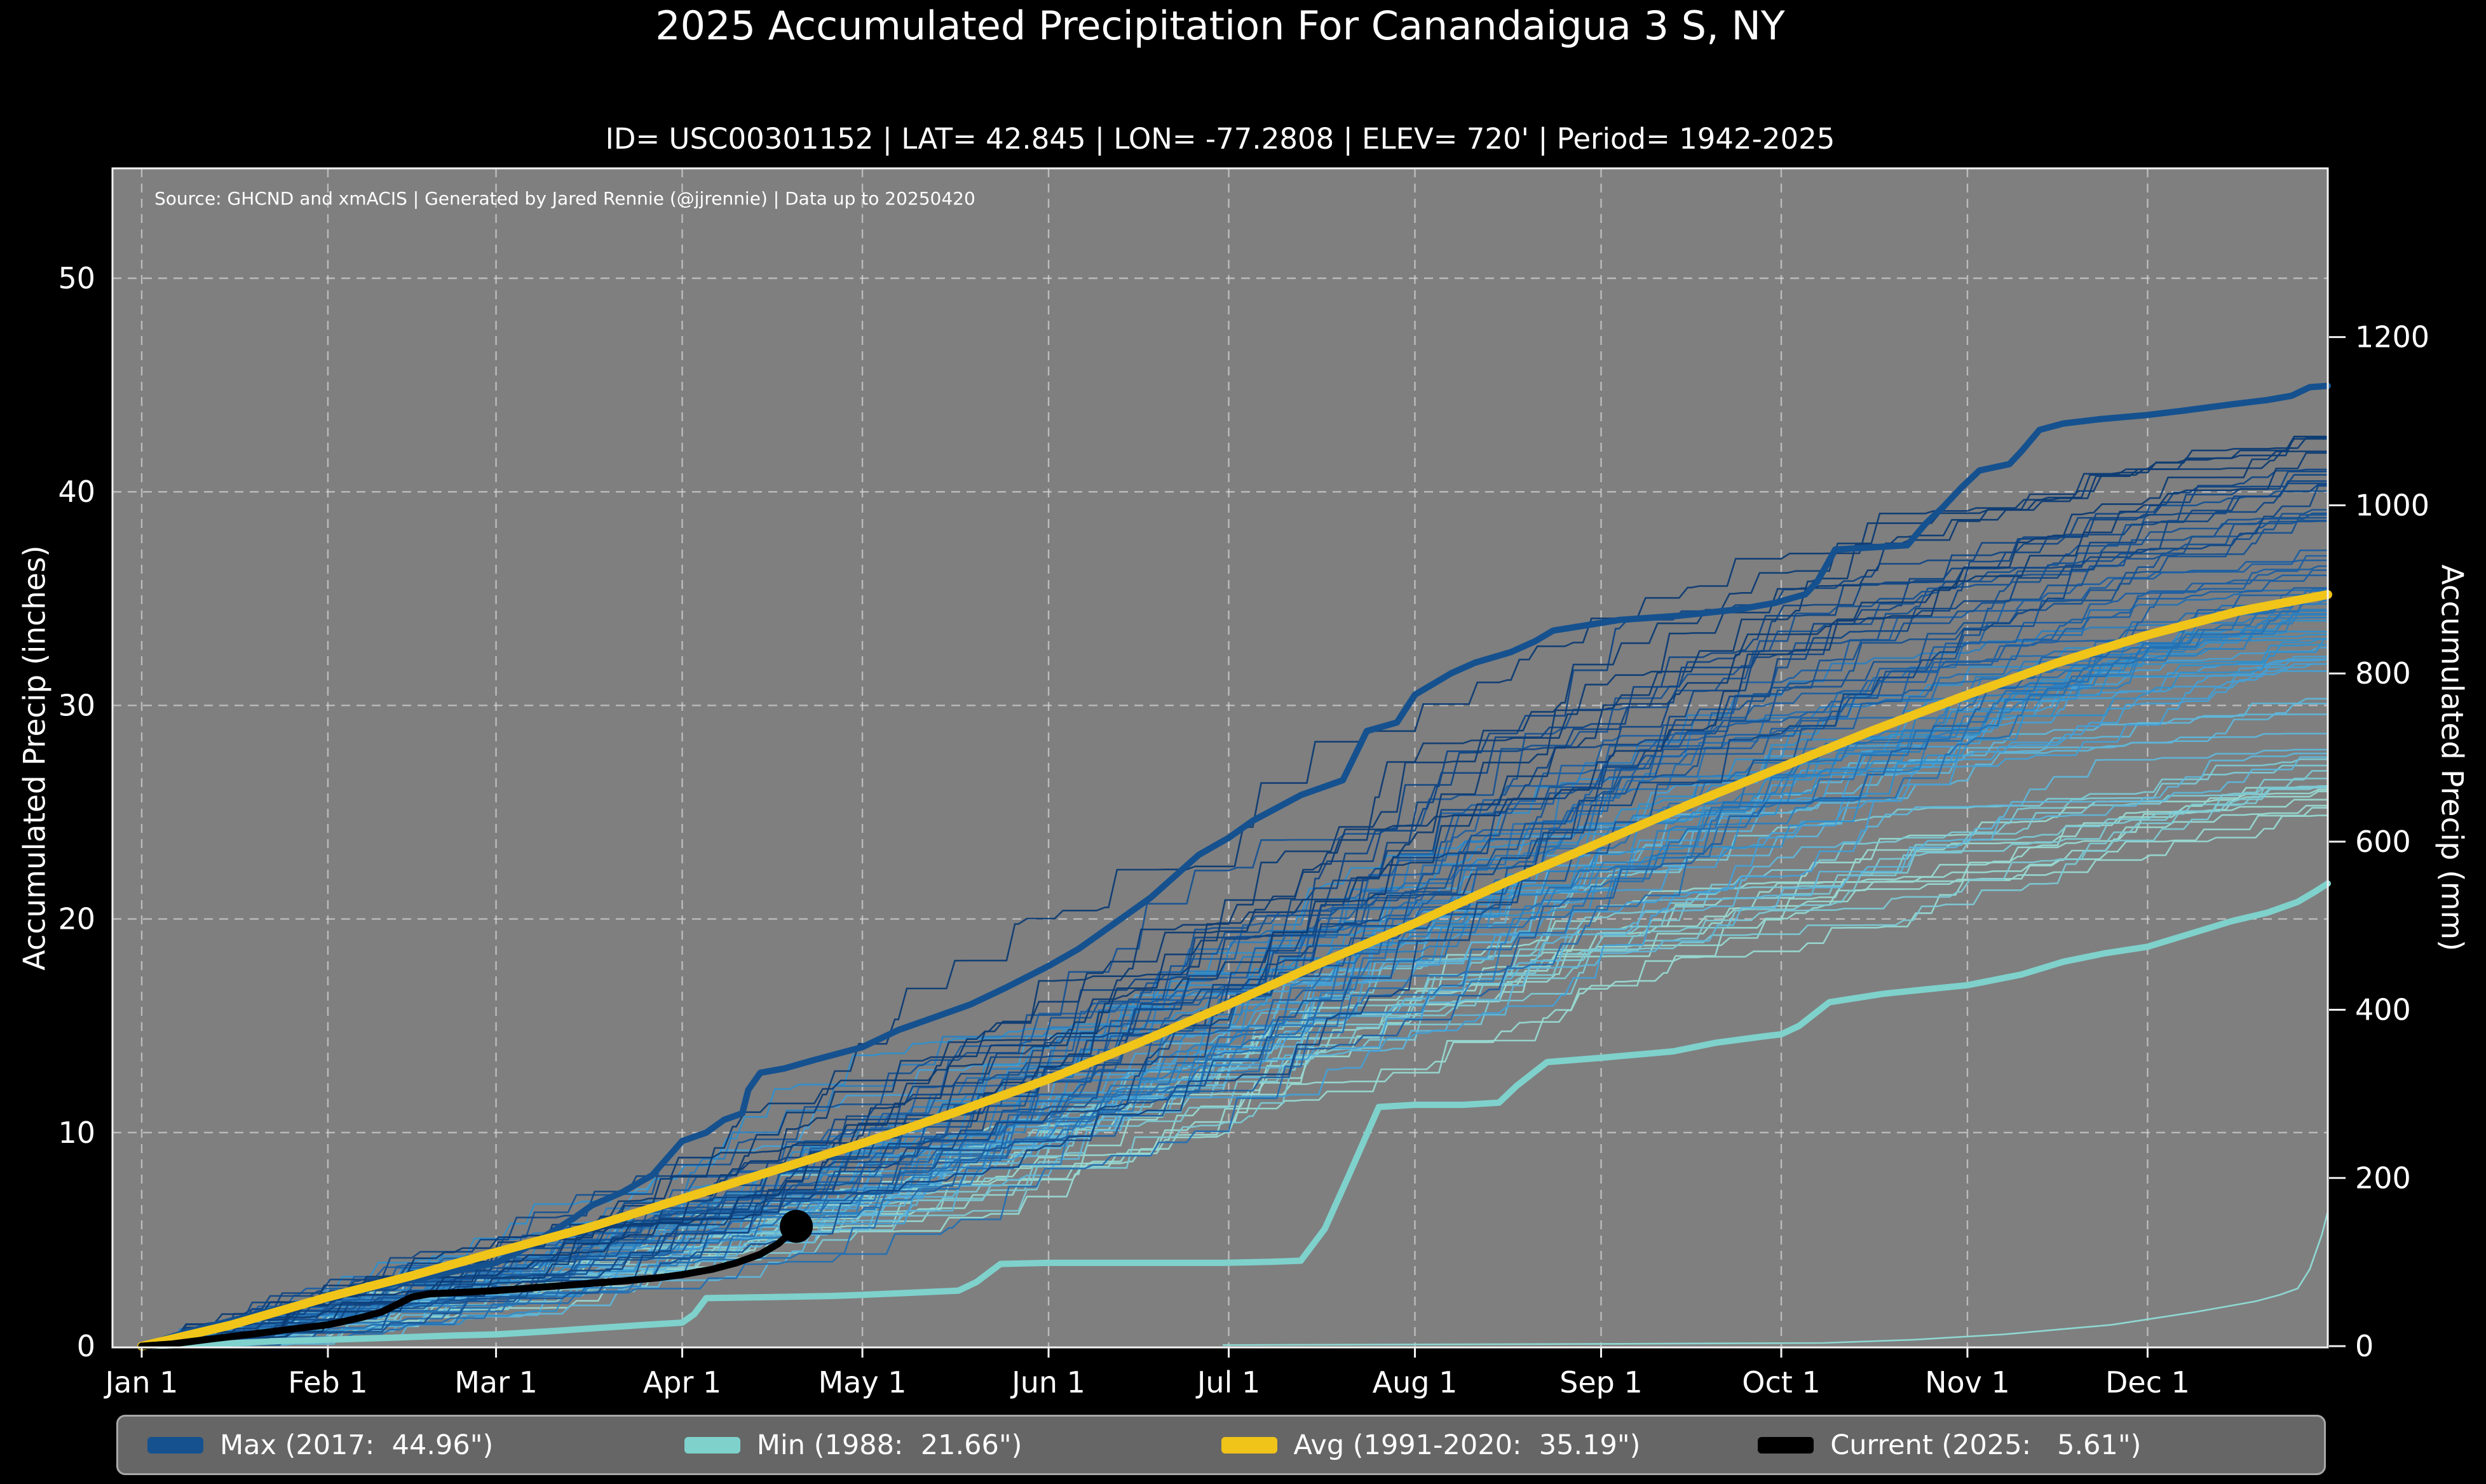 This screenshot has width=2486, height=1484. Describe the element at coordinates (2383, 1178) in the screenshot. I see `y-right-tick-label: 200` at that location.